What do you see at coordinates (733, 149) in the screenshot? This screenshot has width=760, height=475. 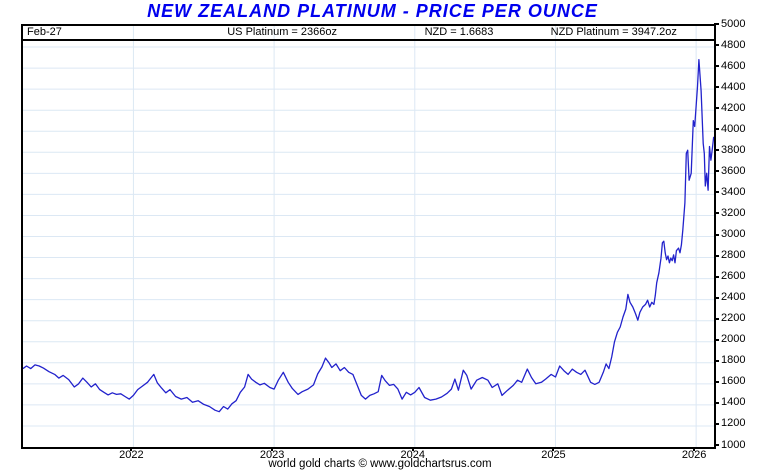 I see `y-axis-label: 3800` at bounding box center [733, 149].